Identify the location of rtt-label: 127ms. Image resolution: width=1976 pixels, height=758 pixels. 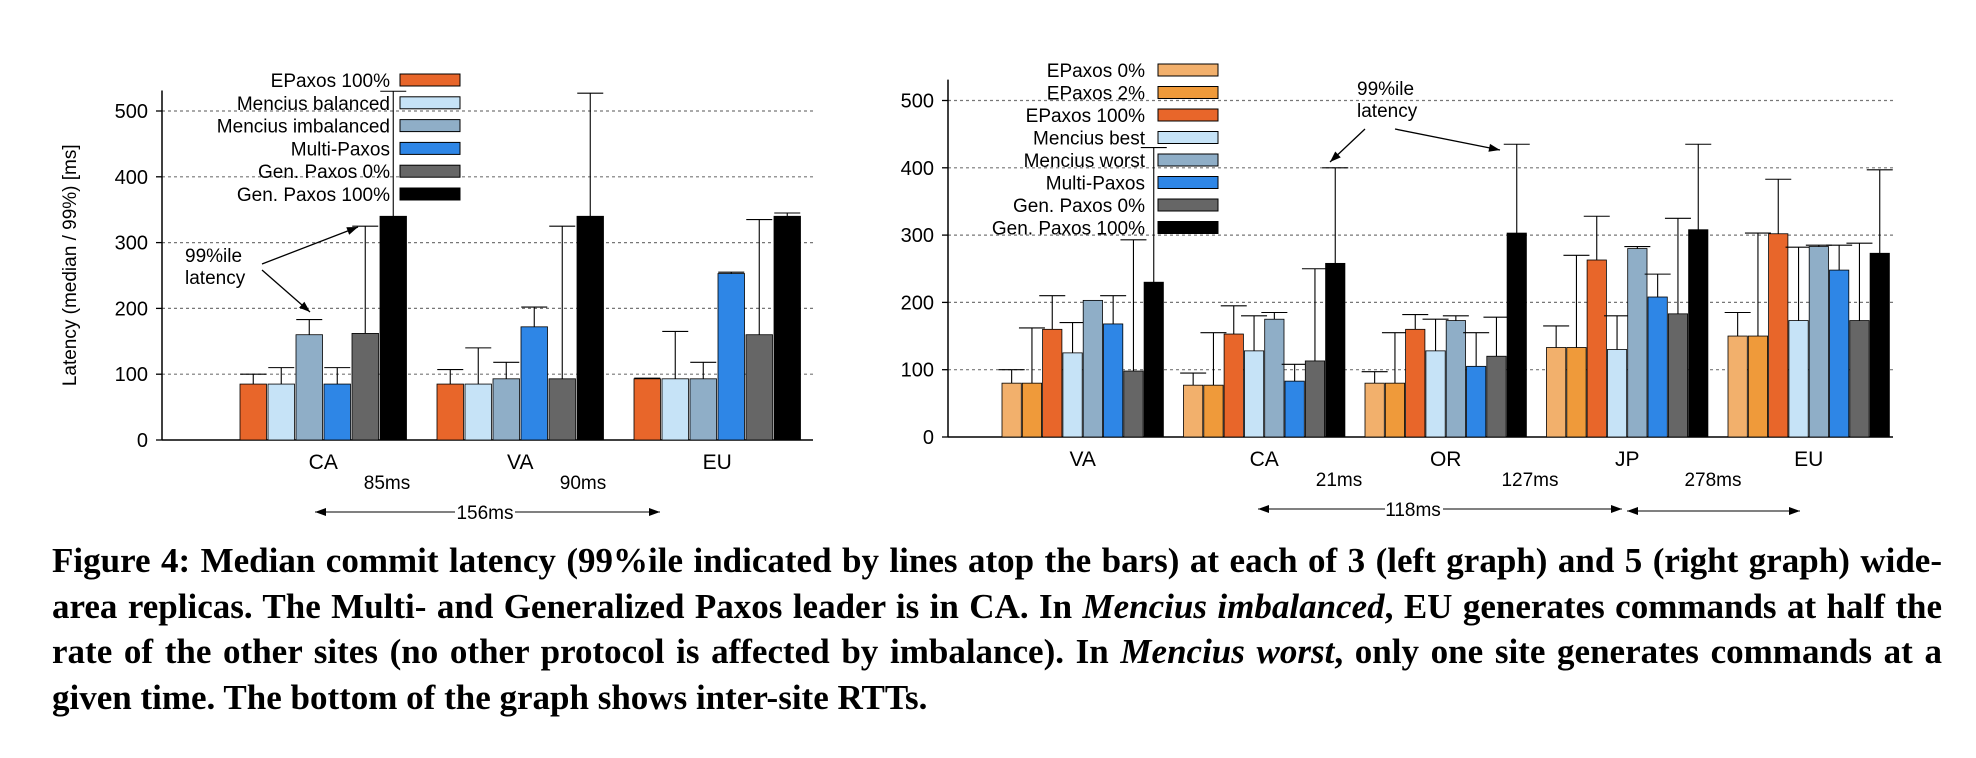
(1529, 480).